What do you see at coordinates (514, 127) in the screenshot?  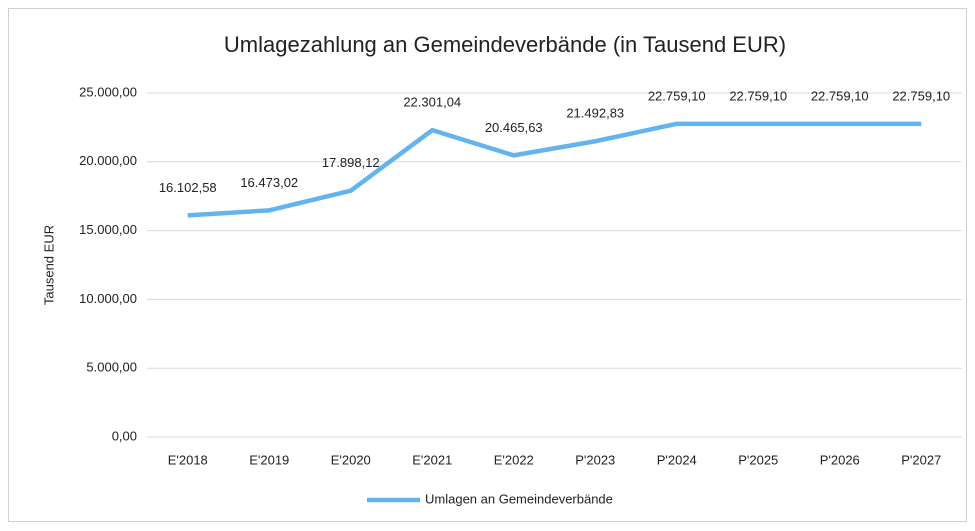 I see `data-label: 20.465,63` at bounding box center [514, 127].